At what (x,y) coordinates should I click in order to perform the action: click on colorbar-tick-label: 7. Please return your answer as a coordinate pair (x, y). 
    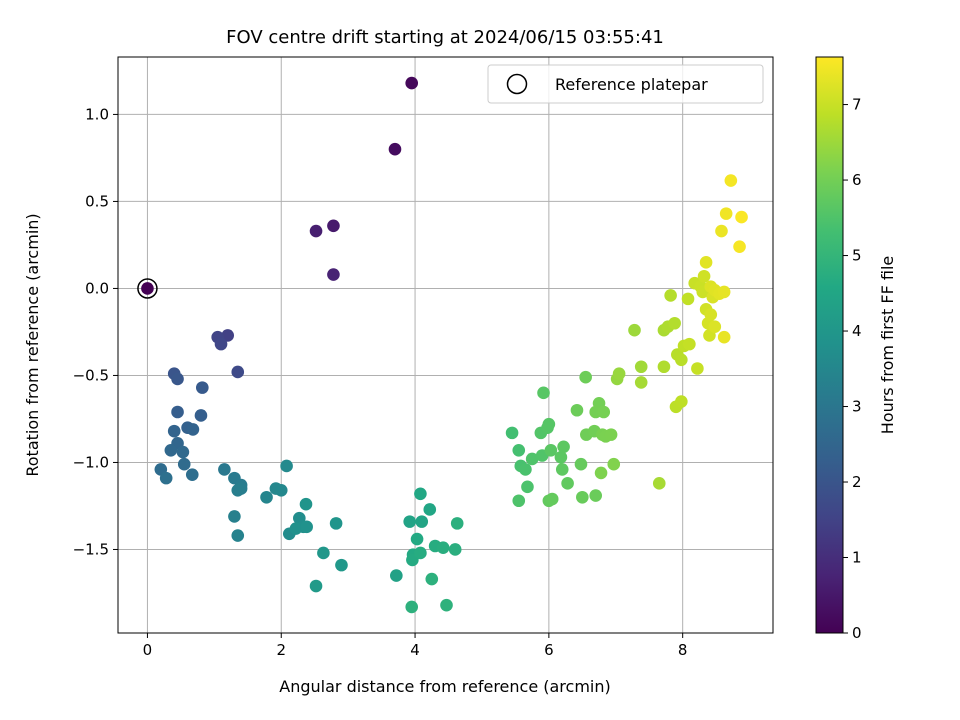
    Looking at the image, I should click on (857, 105).